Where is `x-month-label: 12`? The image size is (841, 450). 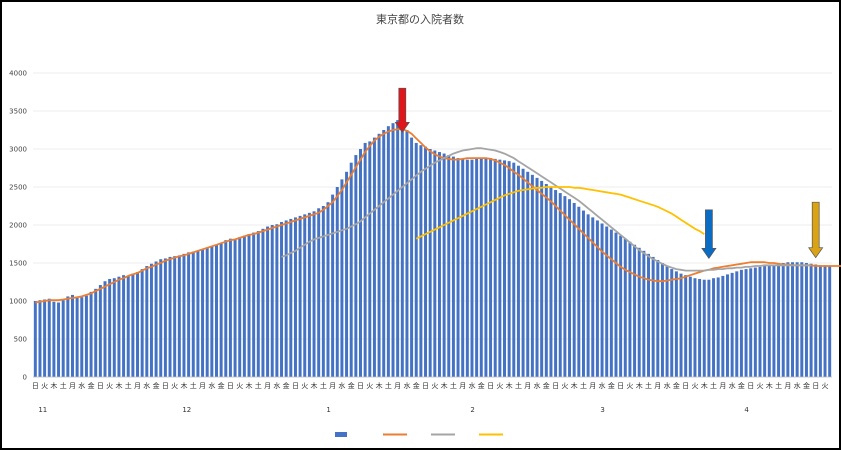 x-month-label: 12 is located at coordinates (186, 410).